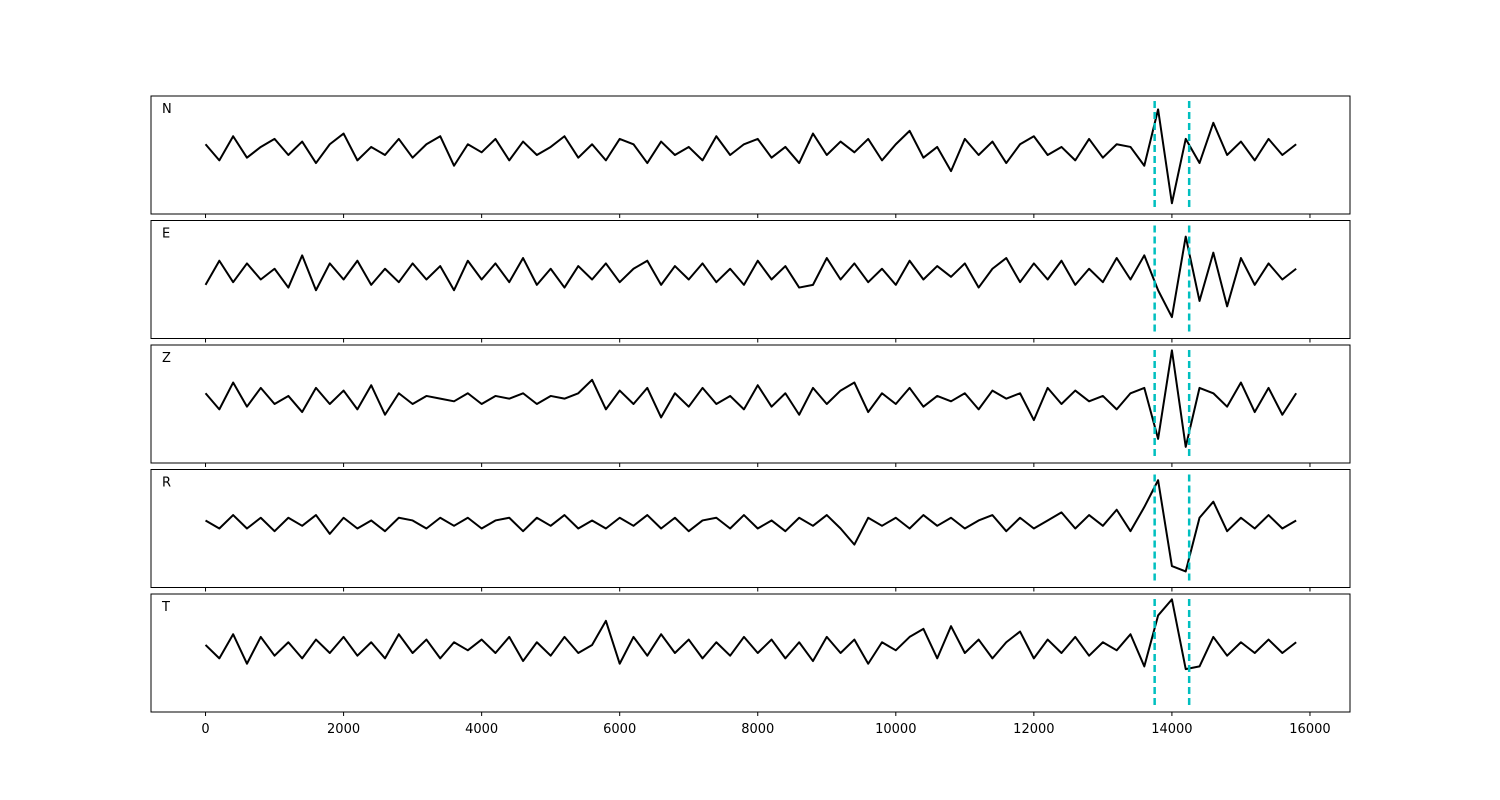  I want to click on x-tick-label: 12000, so click(1033, 729).